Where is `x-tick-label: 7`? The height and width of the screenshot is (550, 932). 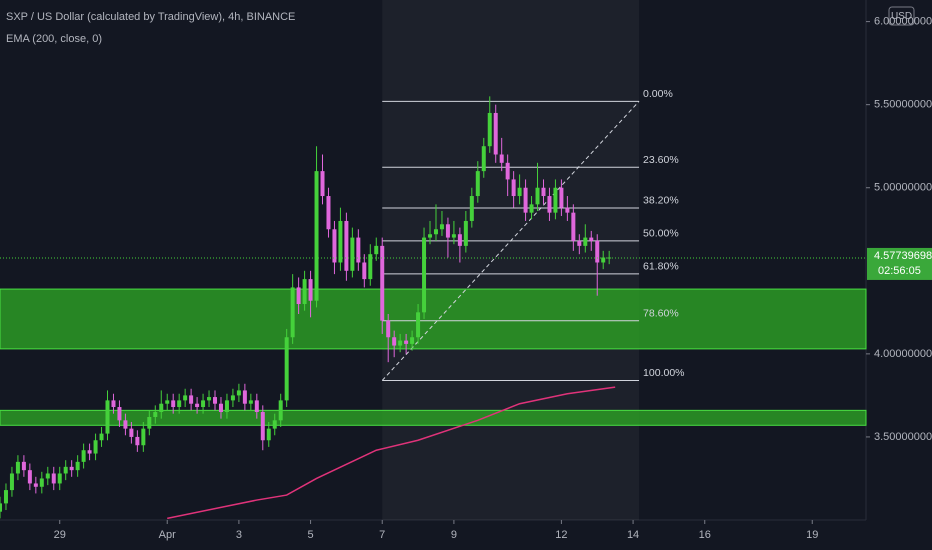
x-tick-label: 7 is located at coordinates (382, 535).